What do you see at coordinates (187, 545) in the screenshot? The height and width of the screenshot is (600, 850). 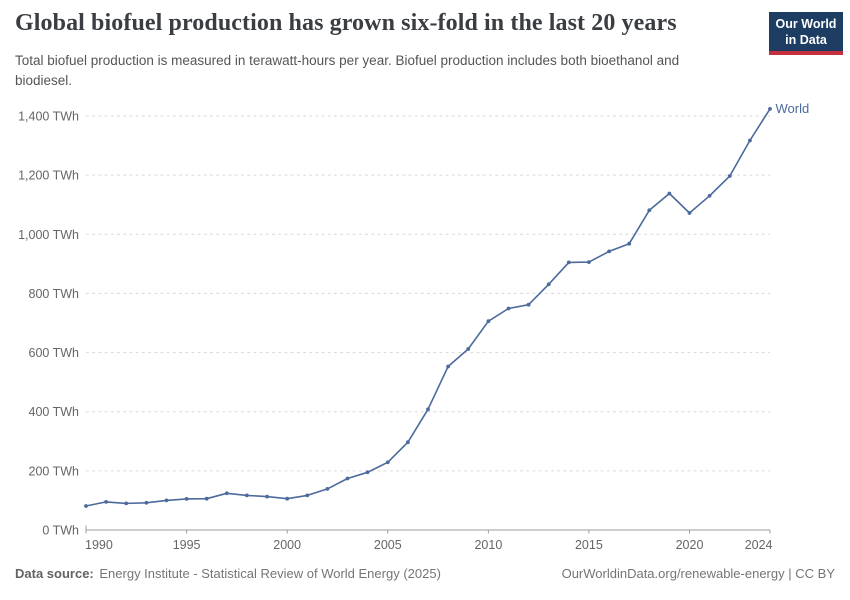 I see `x-axis-tick-label: 1995` at bounding box center [187, 545].